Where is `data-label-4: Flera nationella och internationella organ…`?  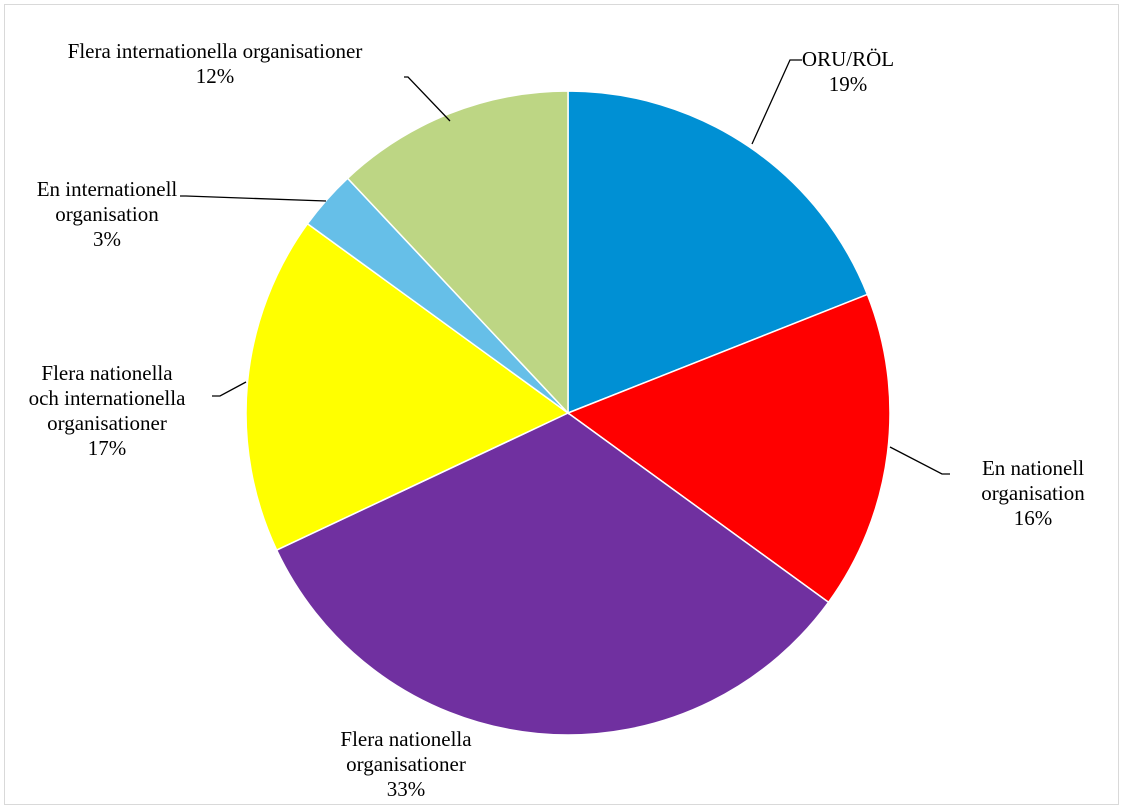 data-label-4: Flera nationella och internationella organ… is located at coordinates (108, 410).